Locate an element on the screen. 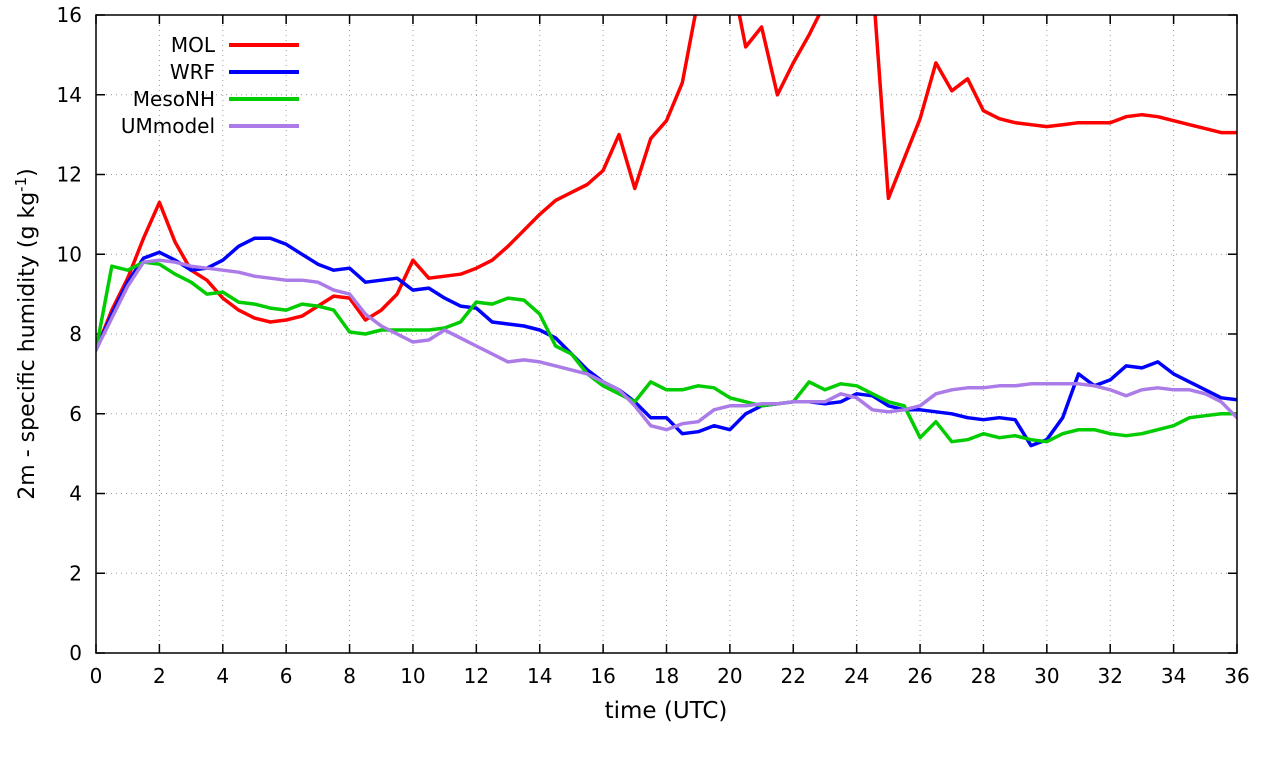  x-tick-label: 4 is located at coordinates (222, 676).